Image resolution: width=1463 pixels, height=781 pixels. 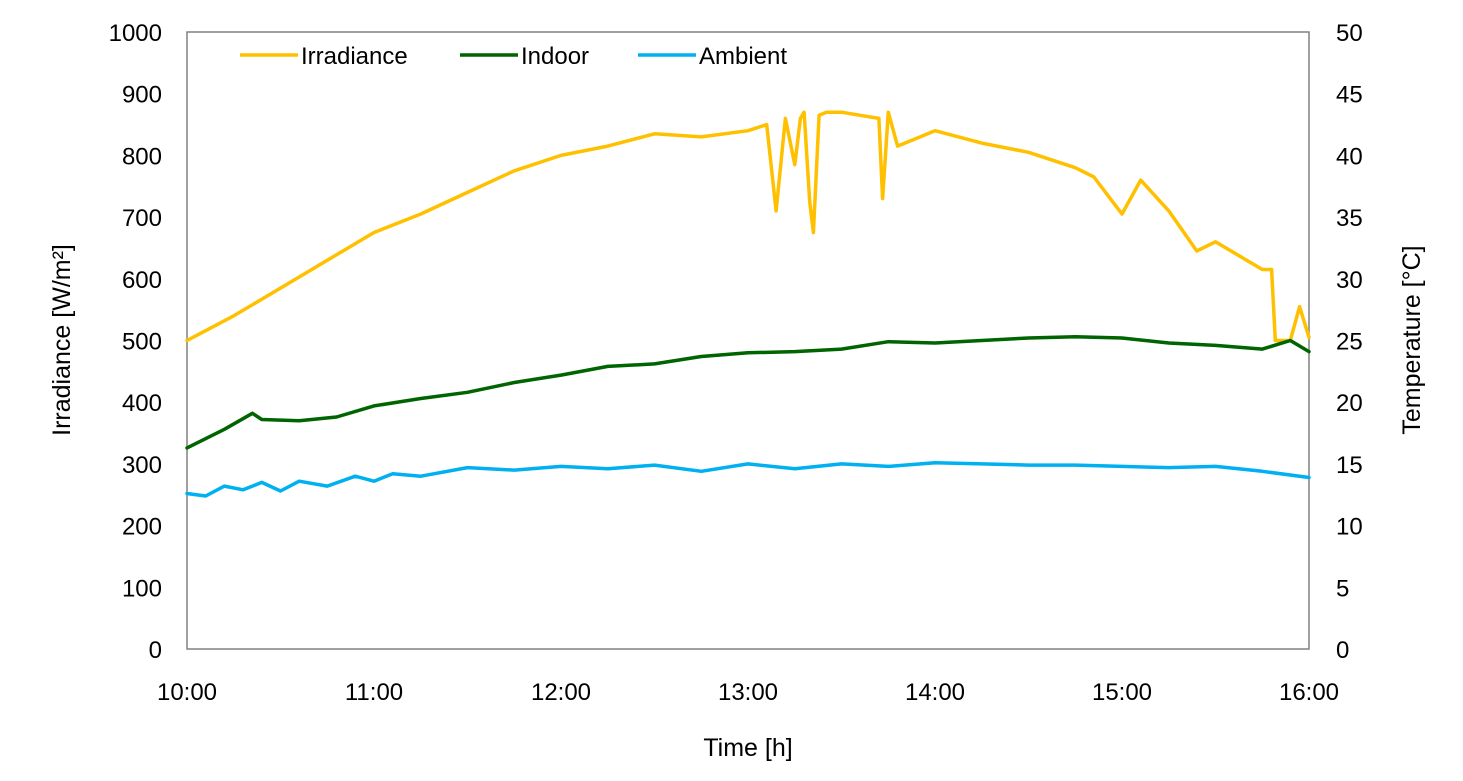 I want to click on series-line-indoor, so click(x=748, y=392).